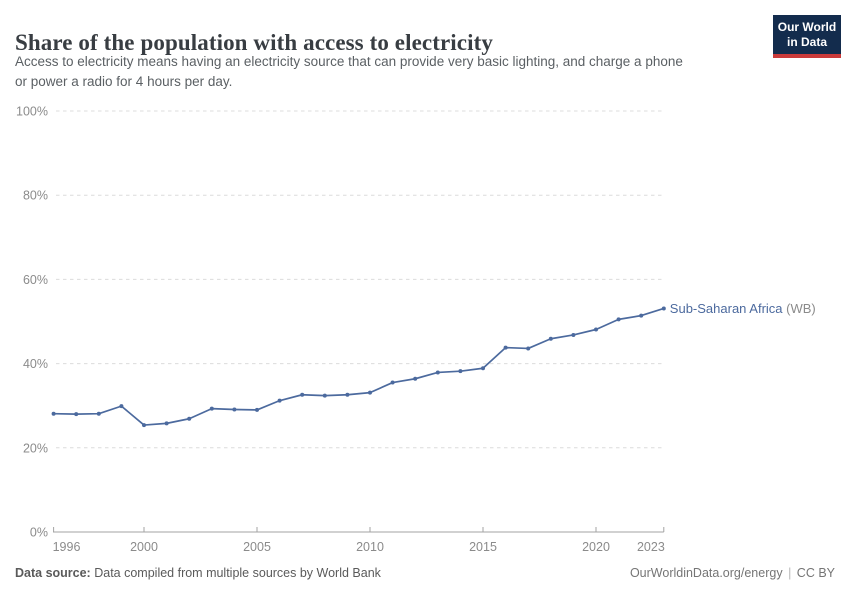 The image size is (850, 600). Describe the element at coordinates (144, 547) in the screenshot. I see `x-axis-label-2000: 2000` at that location.